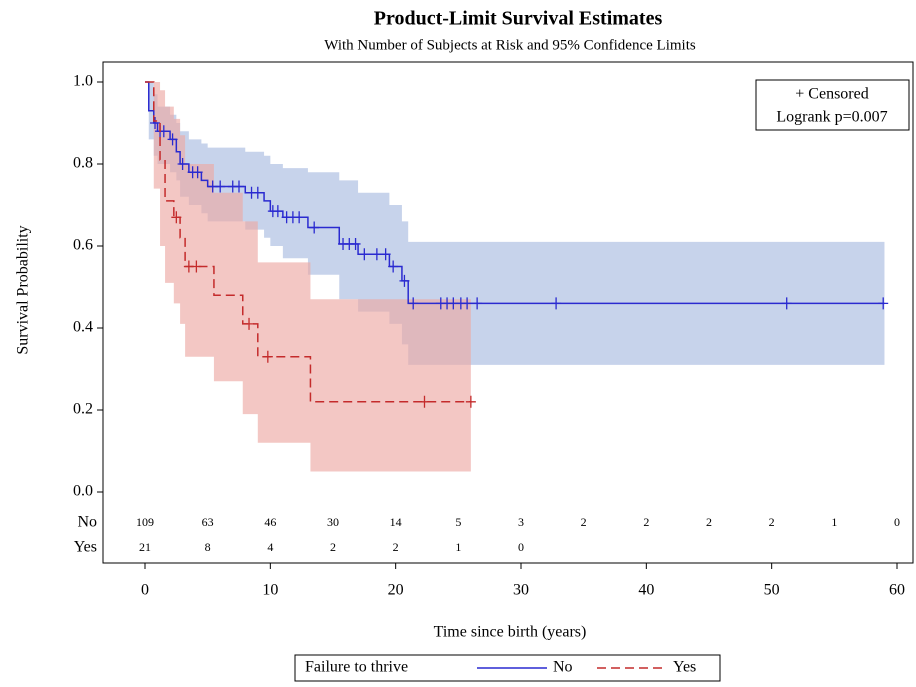  What do you see at coordinates (145, 590) in the screenshot?
I see `x-tick-label: 0` at bounding box center [145, 590].